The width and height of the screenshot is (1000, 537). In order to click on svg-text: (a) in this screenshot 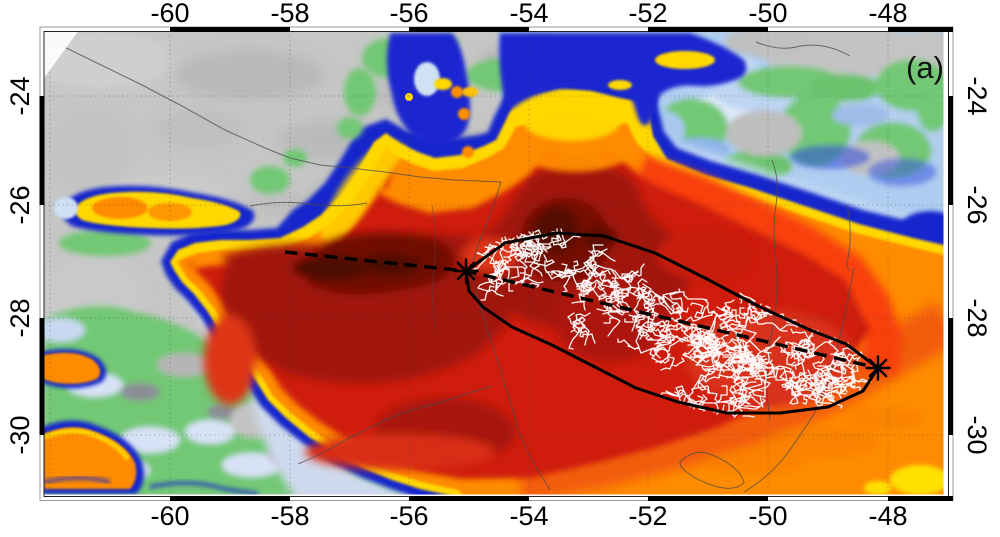, I will do `click(925, 67)`.